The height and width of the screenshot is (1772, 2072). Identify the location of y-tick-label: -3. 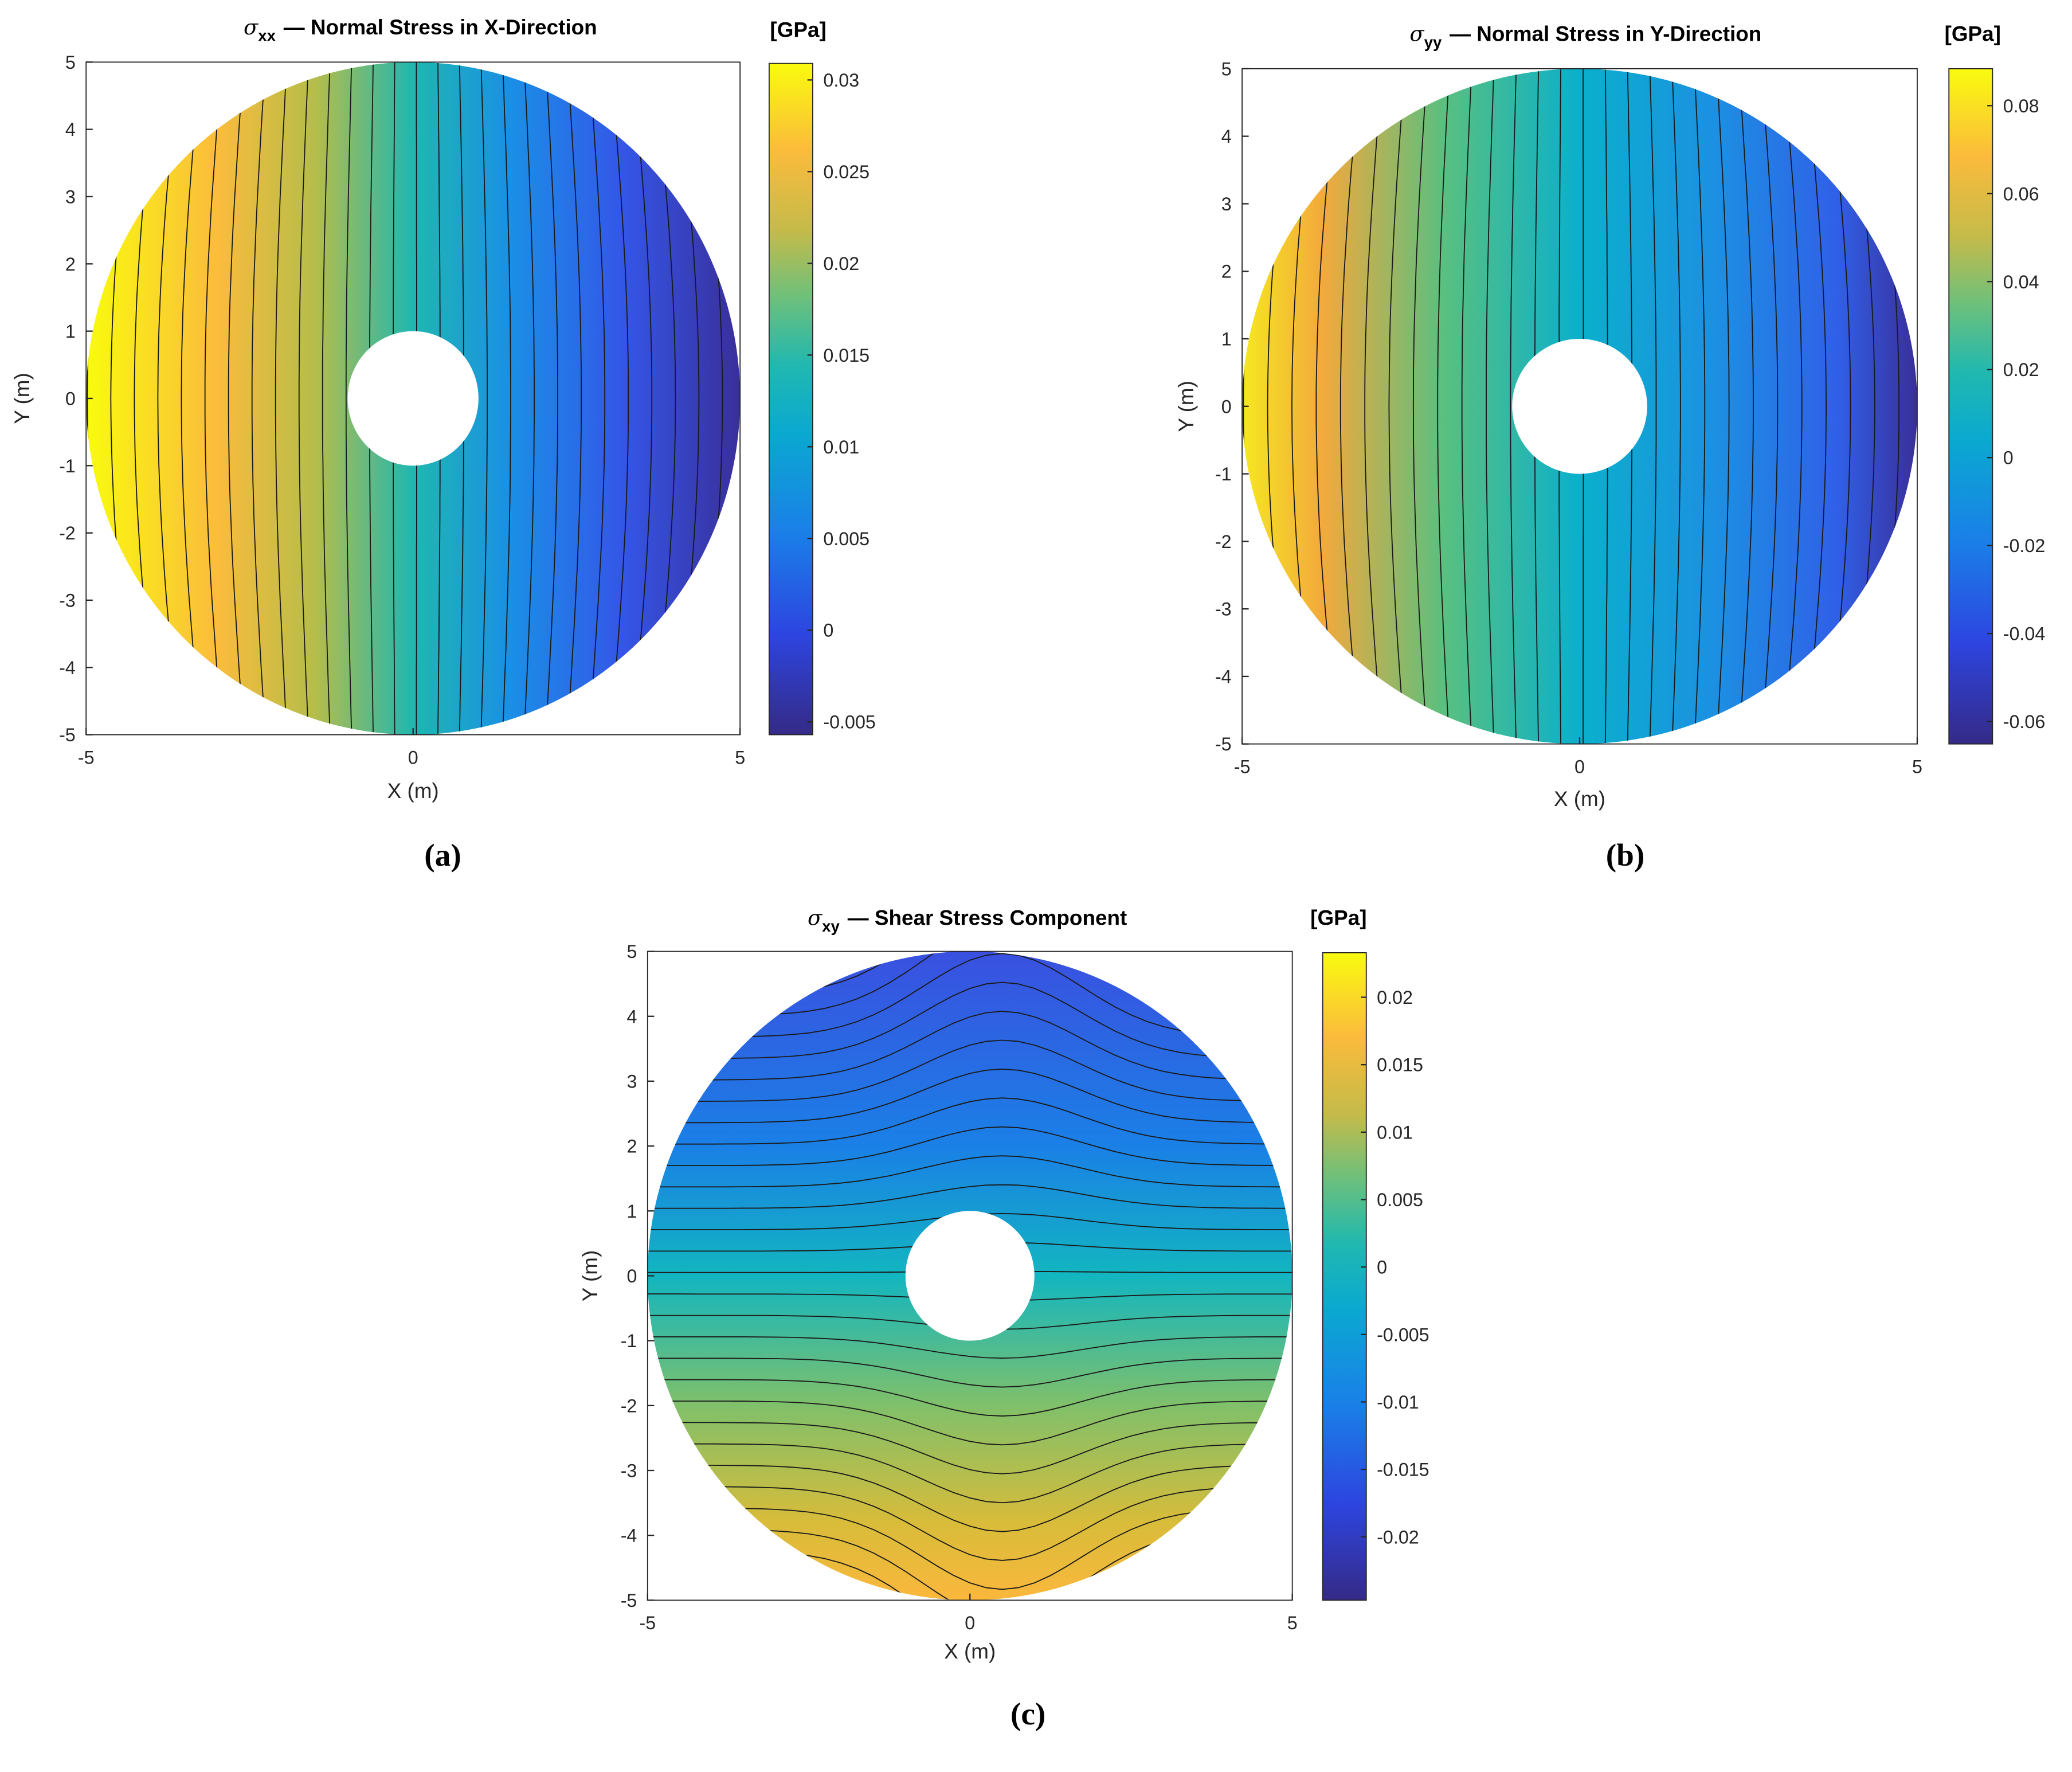
(67, 600).